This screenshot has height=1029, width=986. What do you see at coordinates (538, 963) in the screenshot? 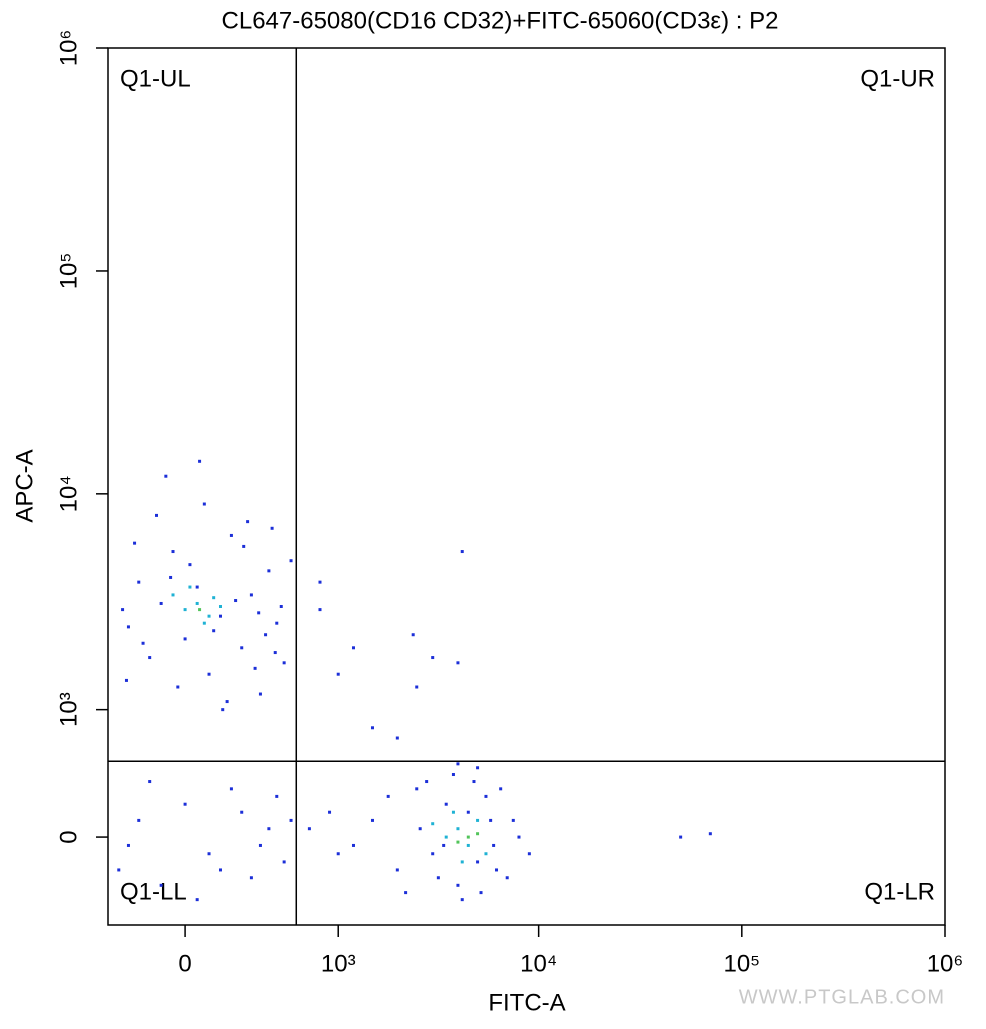
I see `x-tick-label: 10⁴` at bounding box center [538, 963].